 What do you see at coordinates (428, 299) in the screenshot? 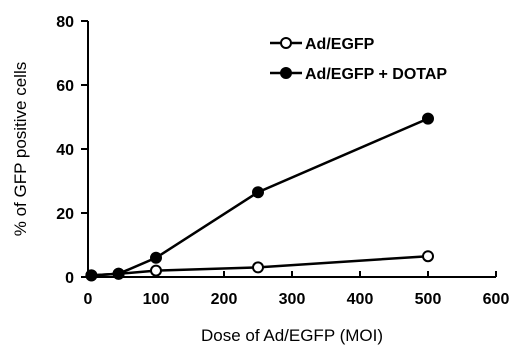
I see `x-tick-label: 500` at bounding box center [428, 299].